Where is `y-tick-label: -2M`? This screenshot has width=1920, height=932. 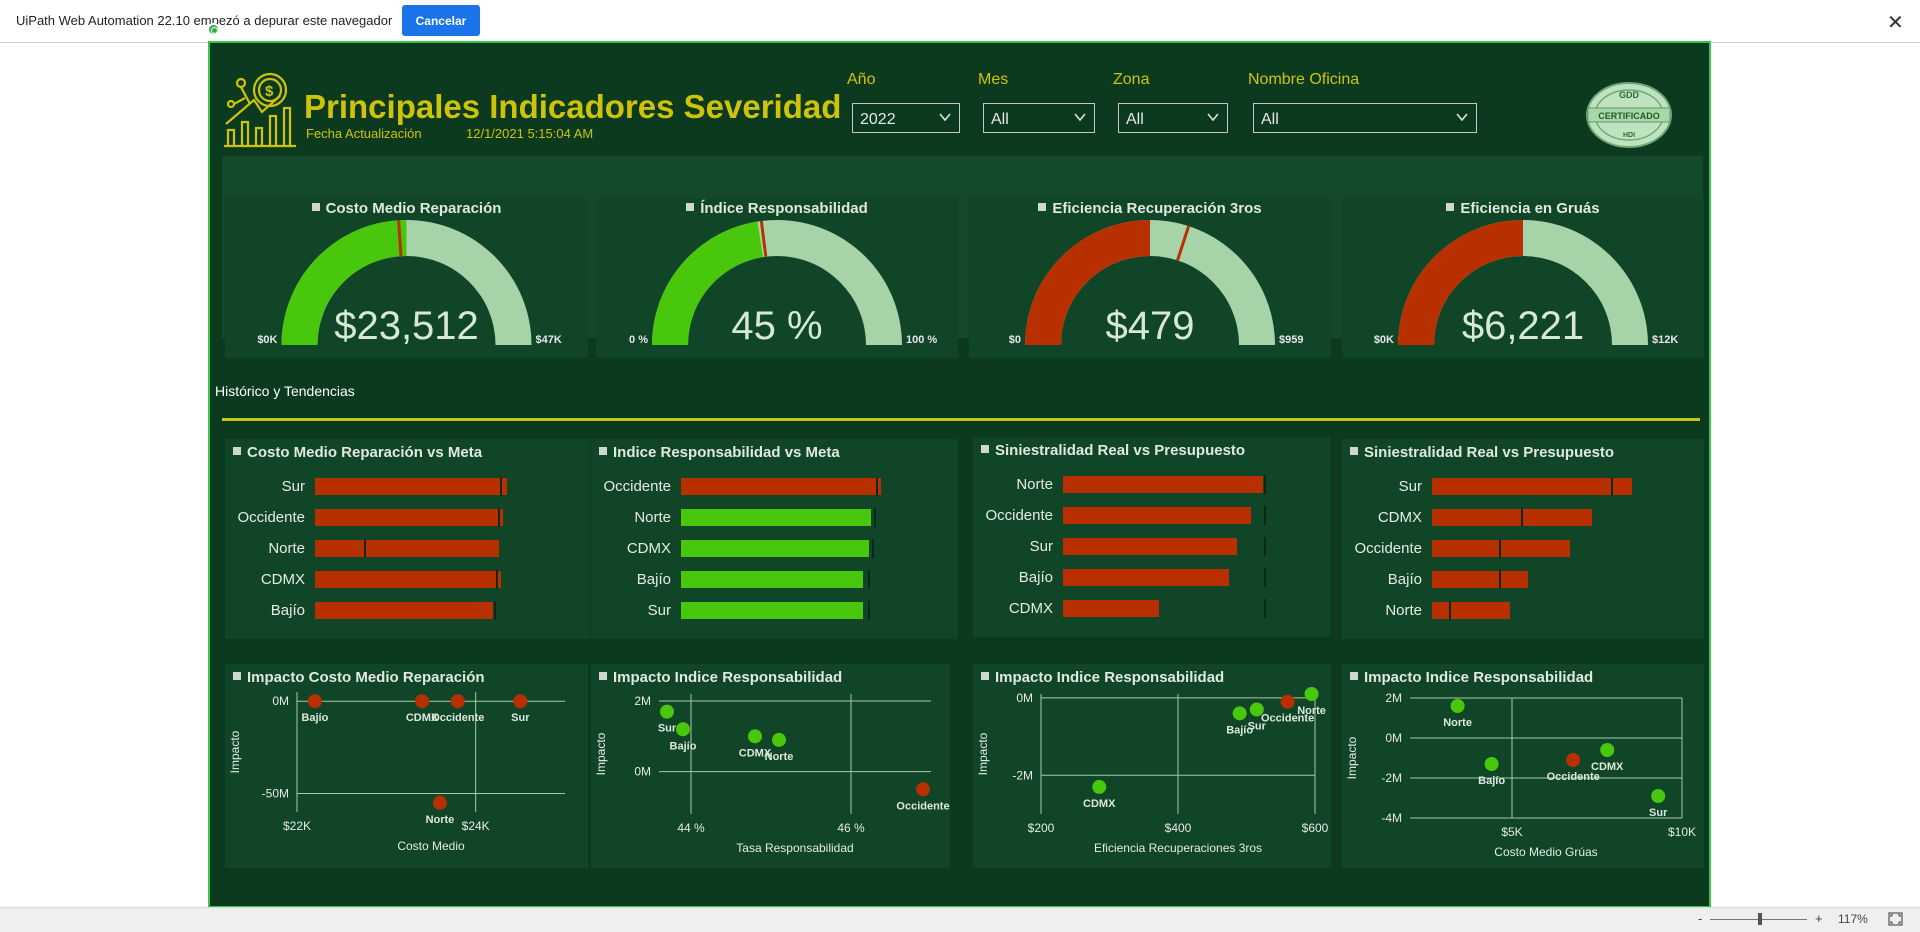
y-tick-label: -2M is located at coordinates (1391, 778).